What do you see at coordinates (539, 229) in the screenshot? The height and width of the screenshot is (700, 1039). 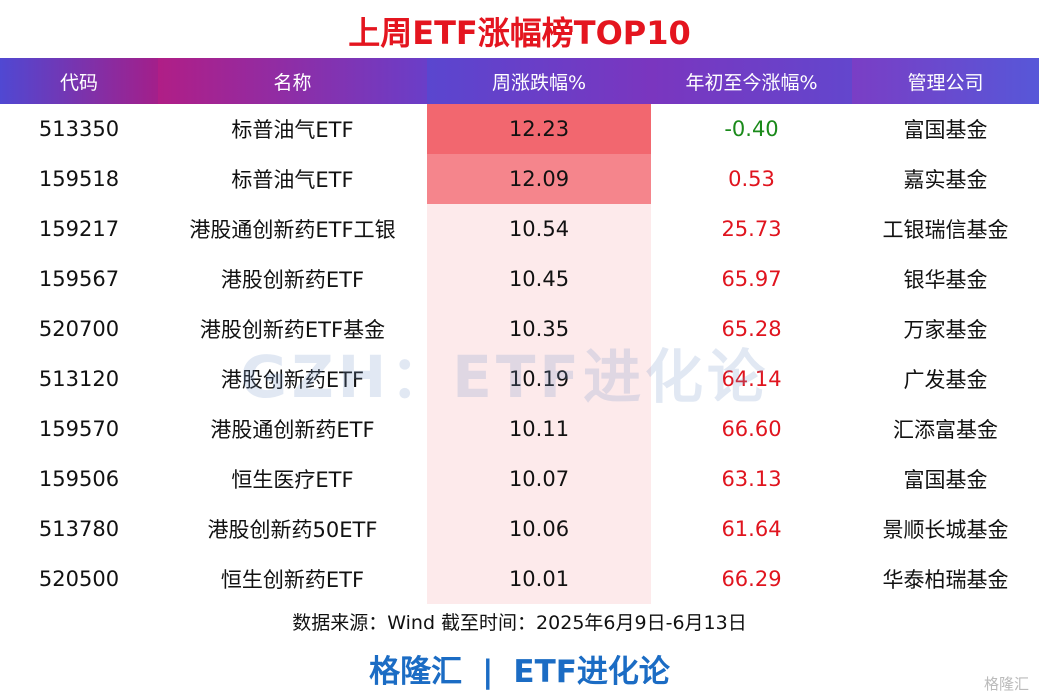 I see `table-cell: 10.54` at bounding box center [539, 229].